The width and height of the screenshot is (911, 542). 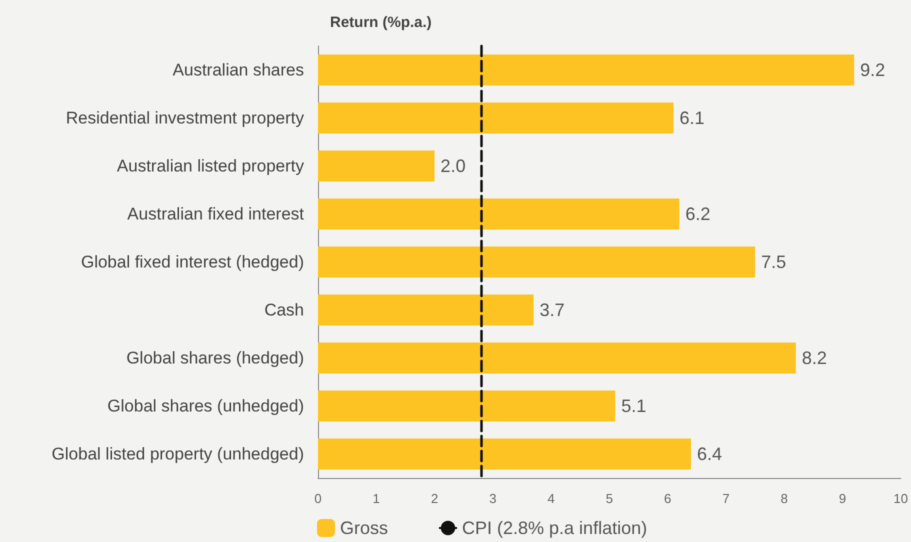 I want to click on data-label: 6.2, so click(x=697, y=214).